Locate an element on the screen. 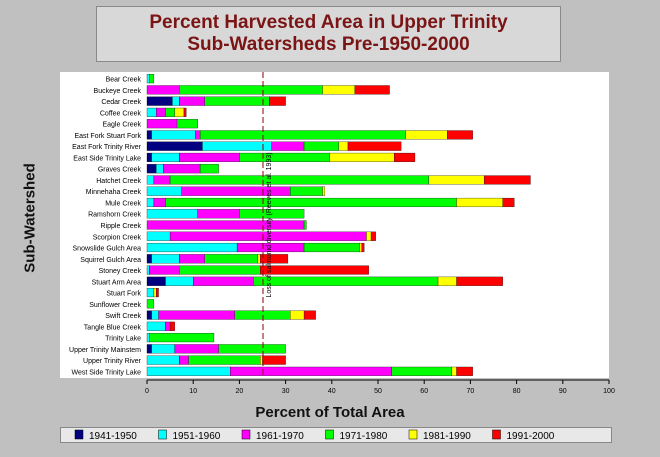 This screenshot has width=660, height=457. x-tick-label: 30 is located at coordinates (286, 391).